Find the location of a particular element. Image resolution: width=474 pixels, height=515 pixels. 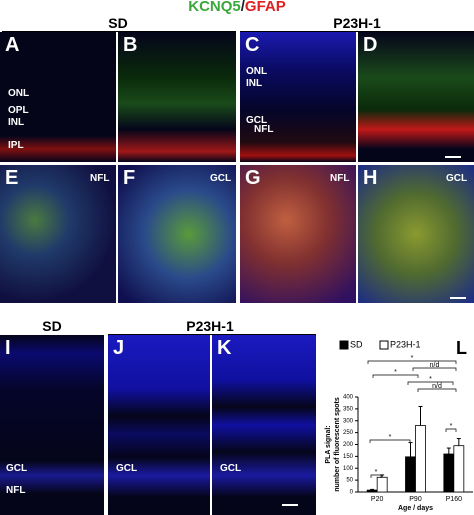

panel-letter: E is located at coordinates (12, 178).